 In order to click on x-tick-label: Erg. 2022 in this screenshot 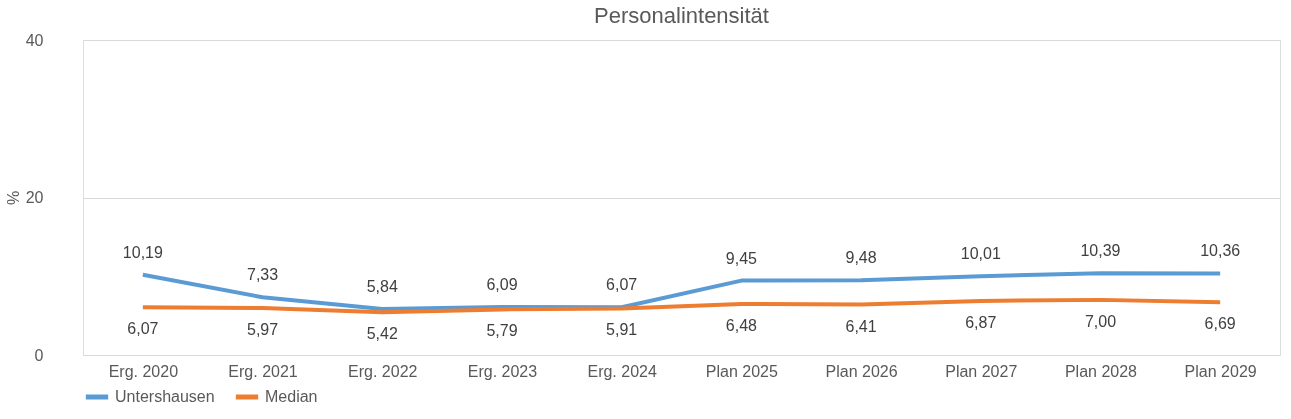, I will do `click(383, 371)`.